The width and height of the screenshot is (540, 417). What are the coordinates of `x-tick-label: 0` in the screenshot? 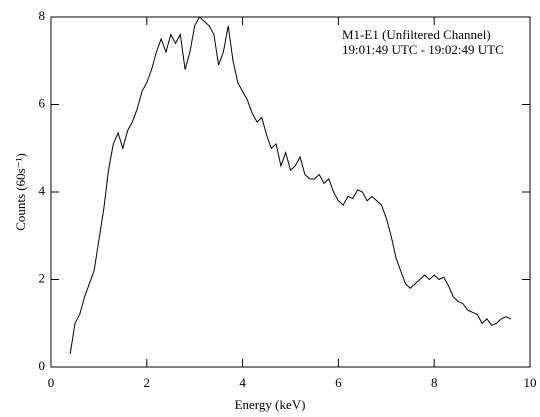 It's located at (51, 382).